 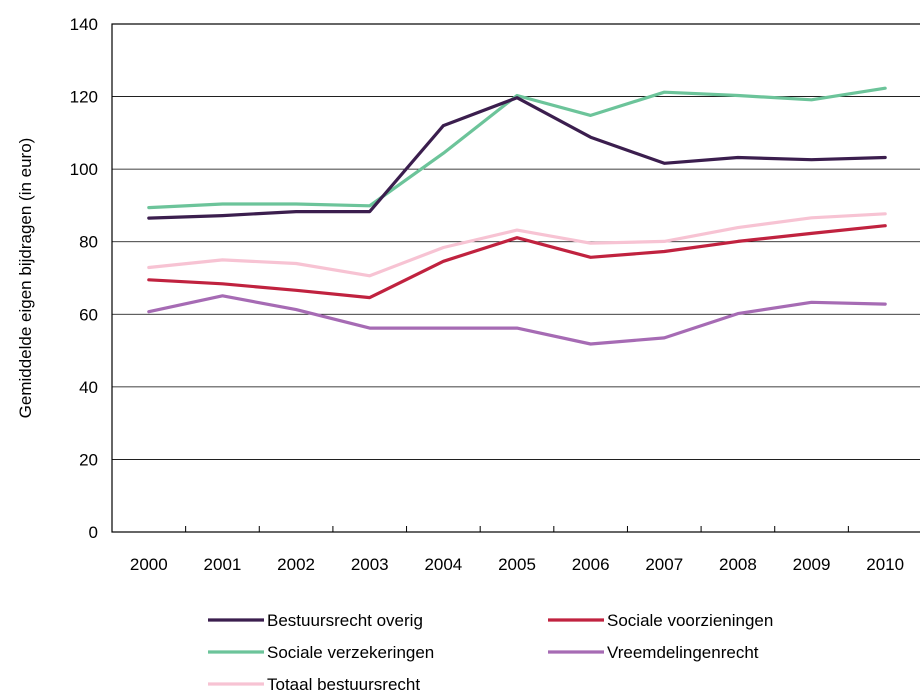 What do you see at coordinates (738, 564) in the screenshot?
I see `x-tick-label: 2008` at bounding box center [738, 564].